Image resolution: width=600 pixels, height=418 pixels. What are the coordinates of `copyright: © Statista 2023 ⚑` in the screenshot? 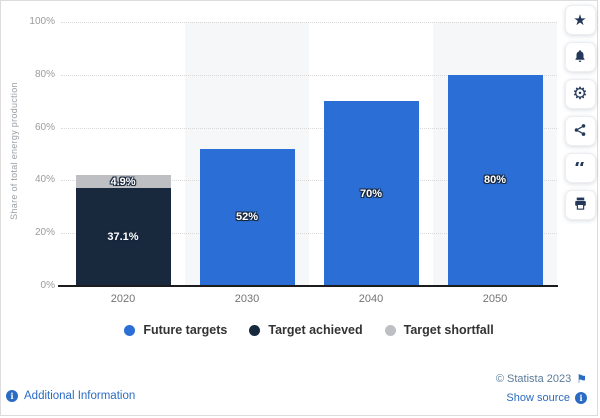 It's located at (541, 379).